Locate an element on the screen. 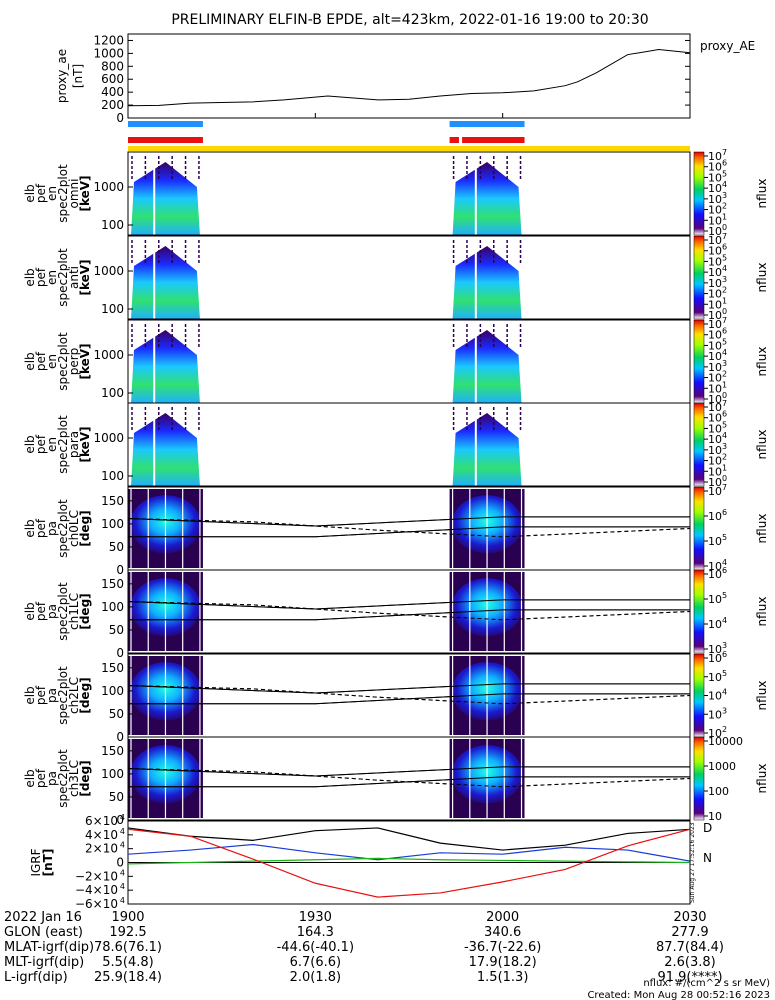  ae-frame is located at coordinates (409, 76).